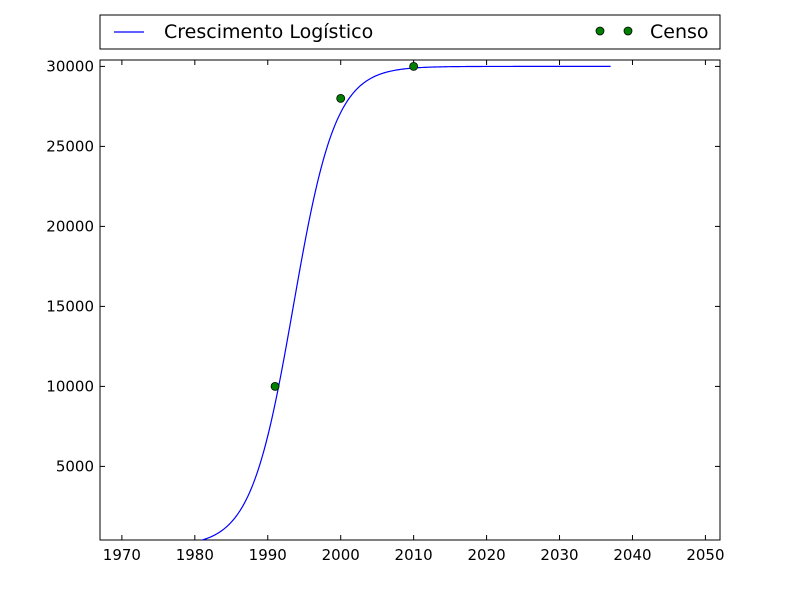 The width and height of the screenshot is (800, 600). Describe the element at coordinates (268, 32) in the screenshot. I see `legend-label-line: Crescimento Logístico` at that location.